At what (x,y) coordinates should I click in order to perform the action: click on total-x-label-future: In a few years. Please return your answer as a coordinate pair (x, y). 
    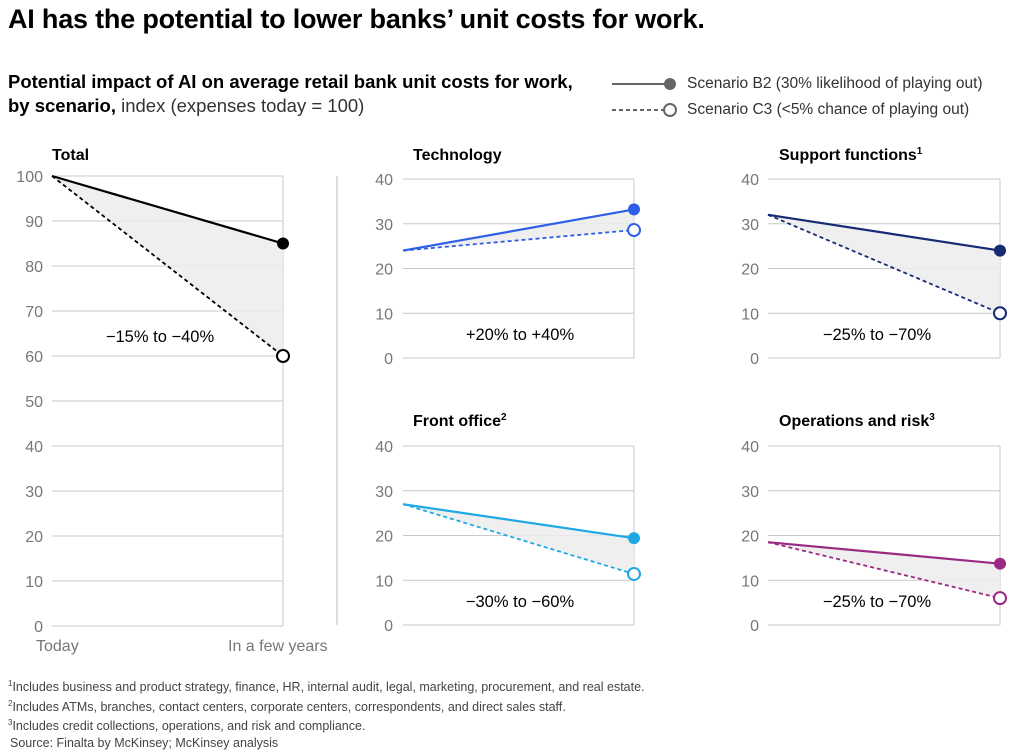
    Looking at the image, I should click on (278, 646).